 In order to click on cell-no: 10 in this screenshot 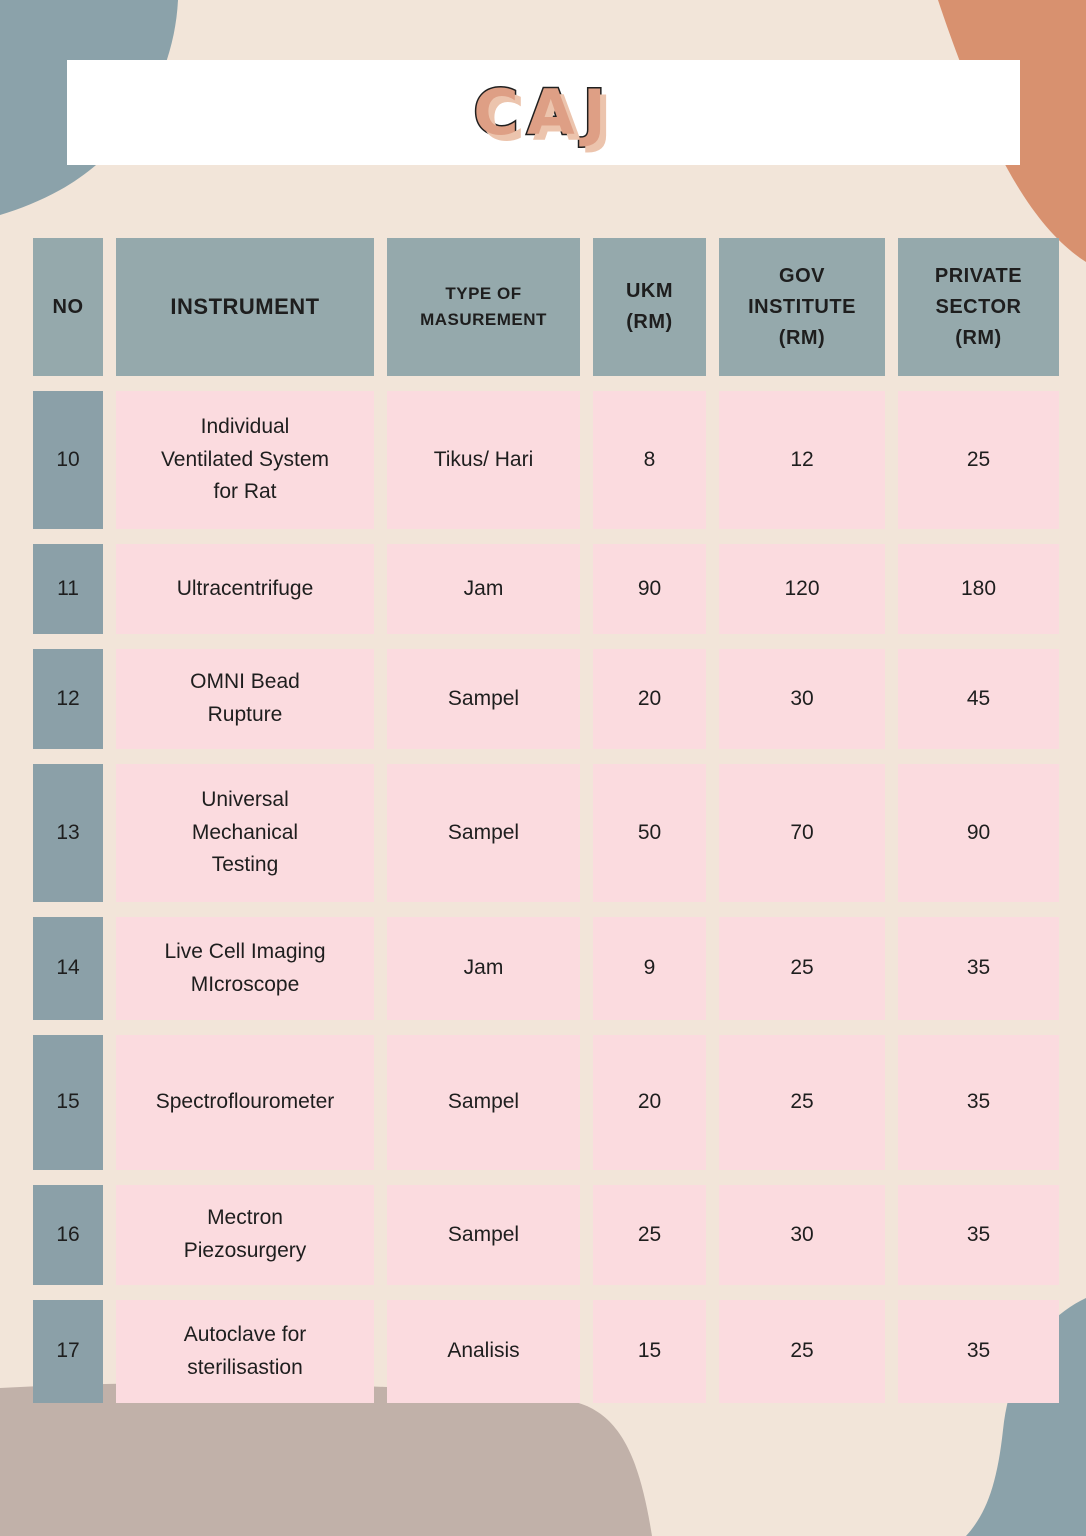, I will do `click(68, 460)`.